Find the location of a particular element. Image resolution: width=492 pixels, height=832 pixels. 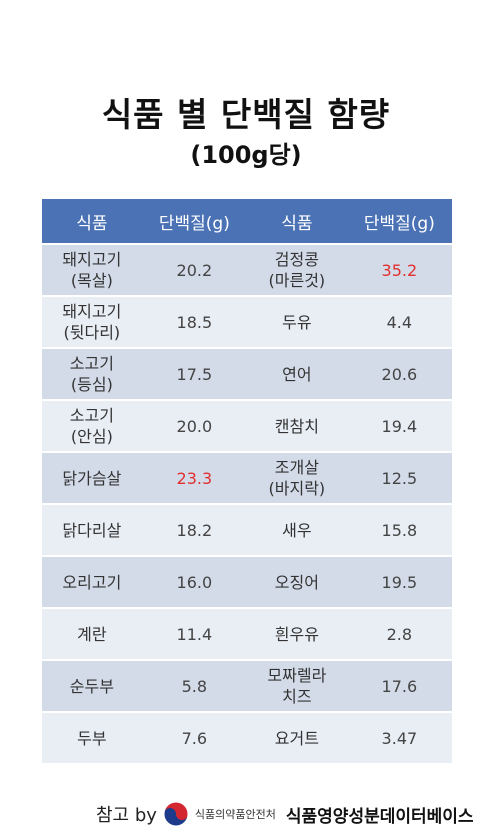

food-name-cell: 검정콩 (마른것) is located at coordinates (296, 270).